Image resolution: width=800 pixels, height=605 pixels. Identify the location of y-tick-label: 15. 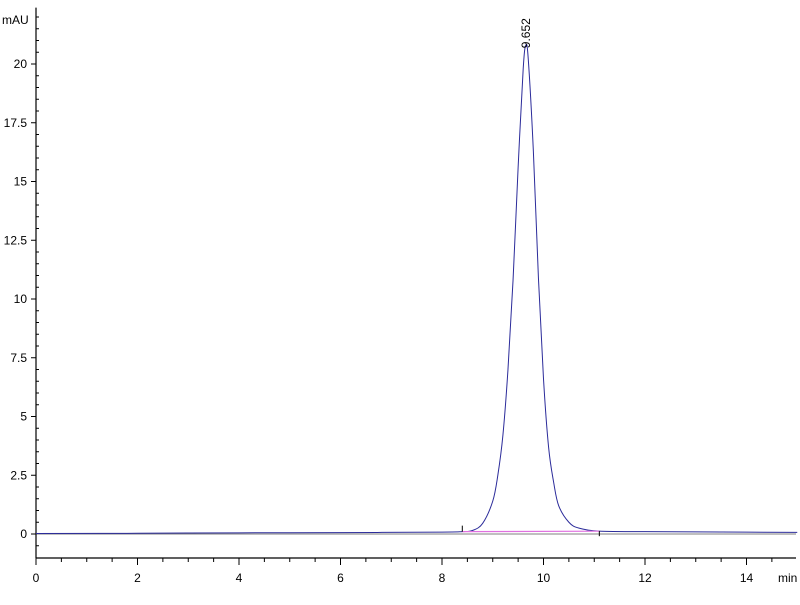
(21, 182).